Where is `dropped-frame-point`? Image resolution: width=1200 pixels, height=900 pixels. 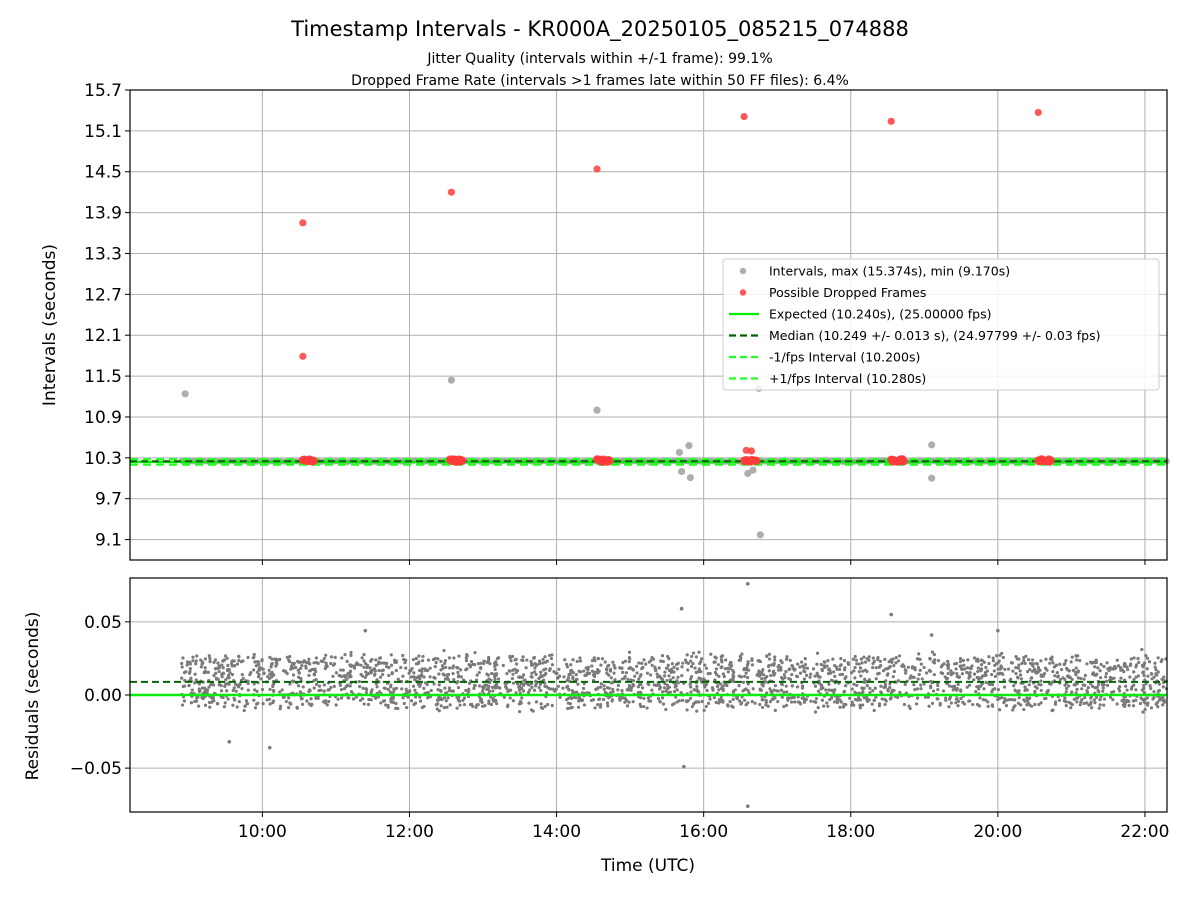
dropped-frame-point is located at coordinates (451, 192).